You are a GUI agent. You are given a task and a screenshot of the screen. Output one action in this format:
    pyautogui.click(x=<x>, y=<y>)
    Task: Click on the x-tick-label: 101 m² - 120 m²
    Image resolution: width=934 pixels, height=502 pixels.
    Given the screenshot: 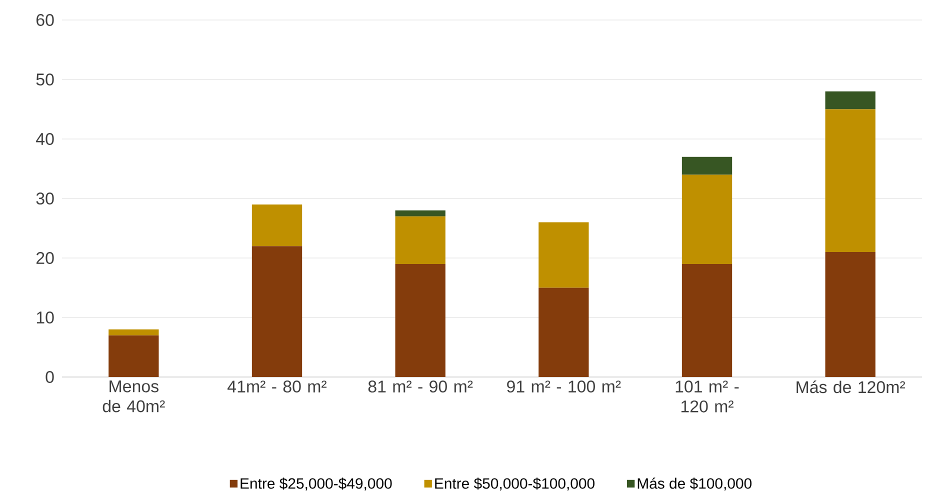 What is the action you would take?
    pyautogui.click(x=707, y=396)
    